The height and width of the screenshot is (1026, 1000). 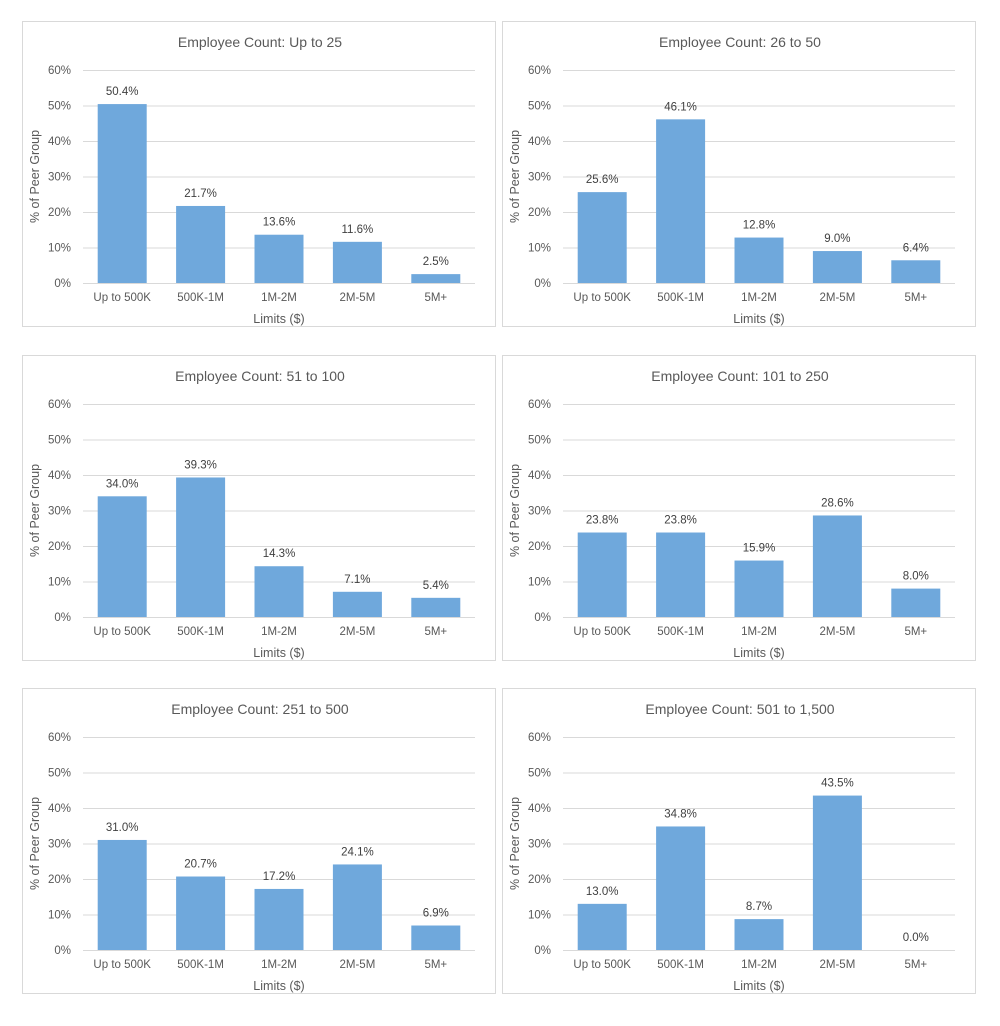 I want to click on data-label: 7.1%, so click(x=357, y=580).